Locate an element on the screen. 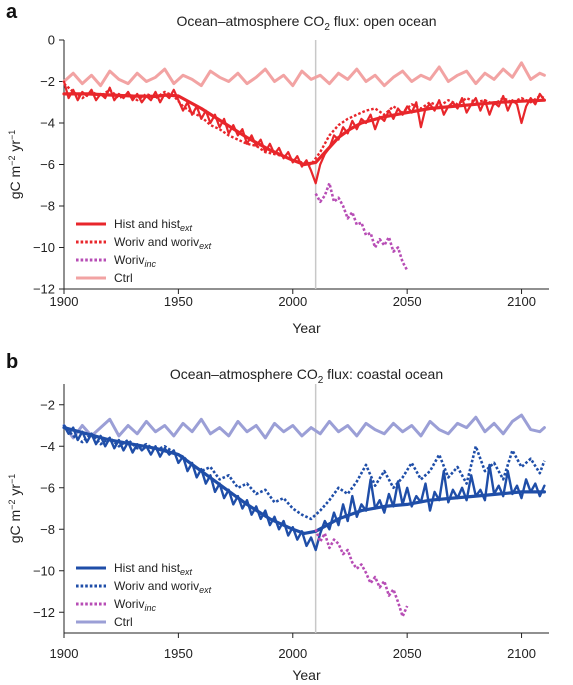 The width and height of the screenshot is (573, 685). chart-title-a: Ocean–atmosphere CO2 flux: open ocean is located at coordinates (306, 23).